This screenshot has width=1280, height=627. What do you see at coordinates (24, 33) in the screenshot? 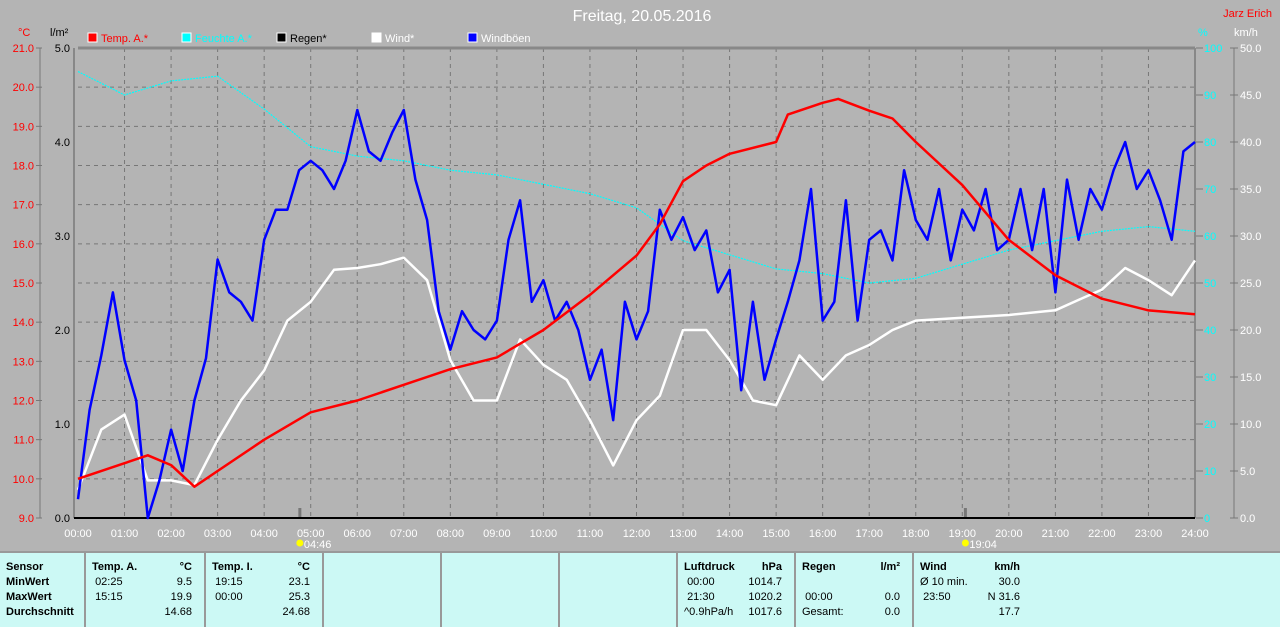
I see `temp-unit: °C` at bounding box center [24, 33].